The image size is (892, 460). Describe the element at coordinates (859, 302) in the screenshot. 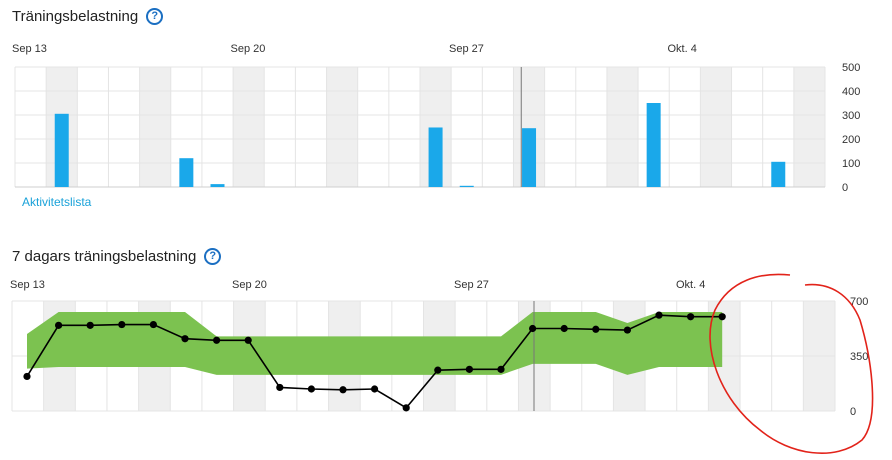

I see `y-tick-label: 700` at that location.